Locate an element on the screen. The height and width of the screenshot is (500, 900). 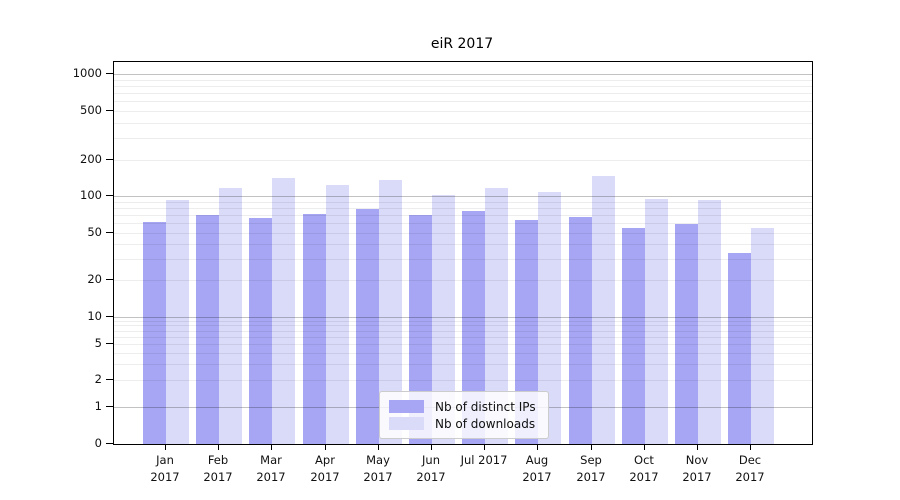
bar-distinct-ips-jun is located at coordinates (420, 329).